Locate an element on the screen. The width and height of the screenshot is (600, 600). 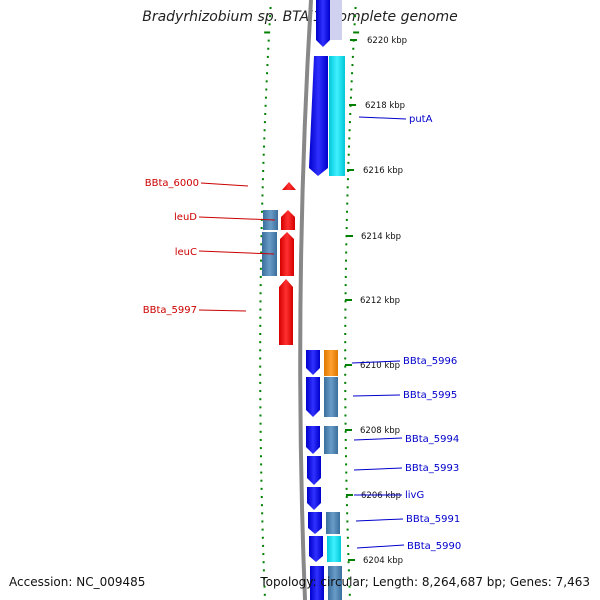
label-bbta-5991: BBta_5991 is located at coordinates (433, 519).